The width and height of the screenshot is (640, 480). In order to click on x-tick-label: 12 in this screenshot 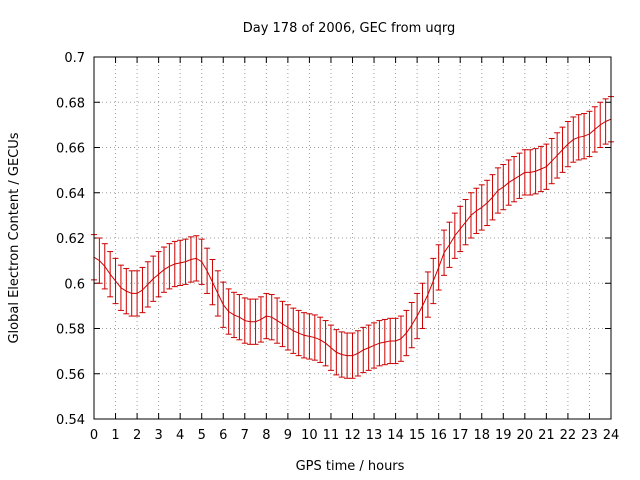, I will do `click(352, 435)`.